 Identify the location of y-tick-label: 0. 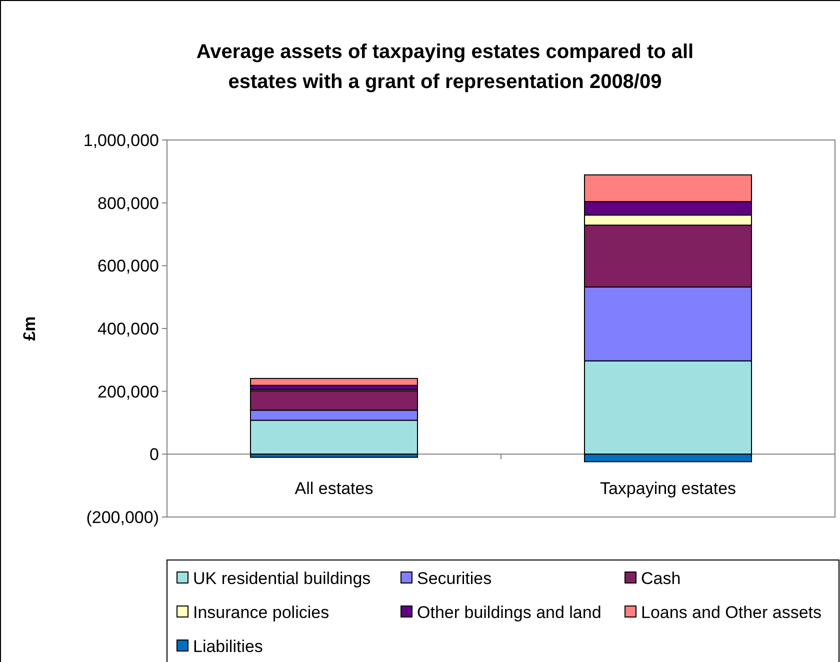
(154, 454).